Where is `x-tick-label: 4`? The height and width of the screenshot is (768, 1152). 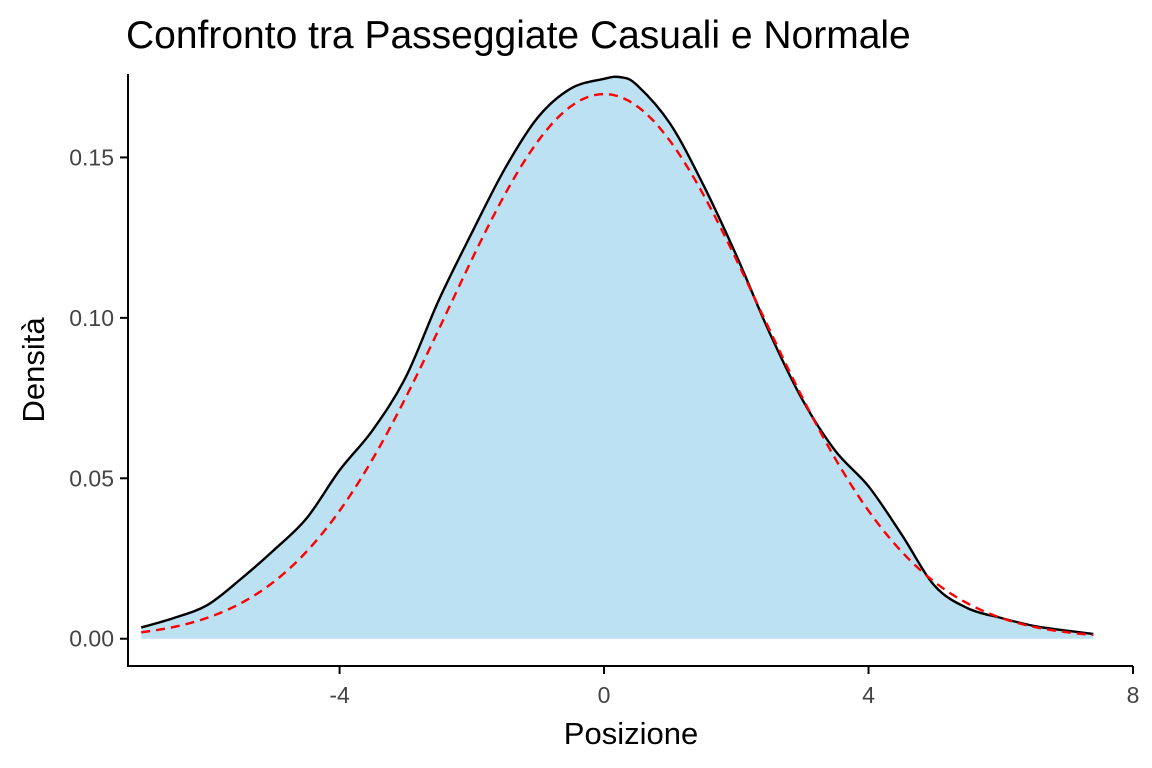
x-tick-label: 4 is located at coordinates (868, 695).